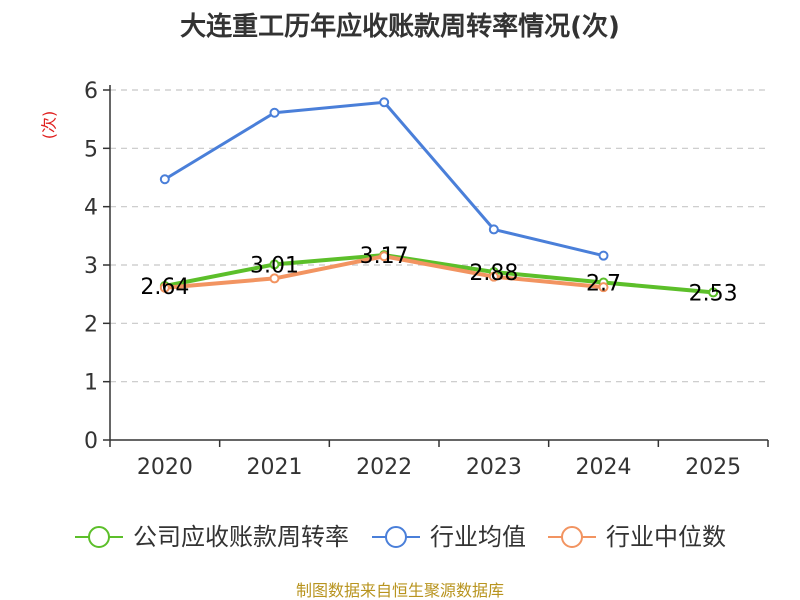 This screenshot has height=600, width=800. What do you see at coordinates (604, 467) in the screenshot?
I see `x-tick-label: 2024` at bounding box center [604, 467].